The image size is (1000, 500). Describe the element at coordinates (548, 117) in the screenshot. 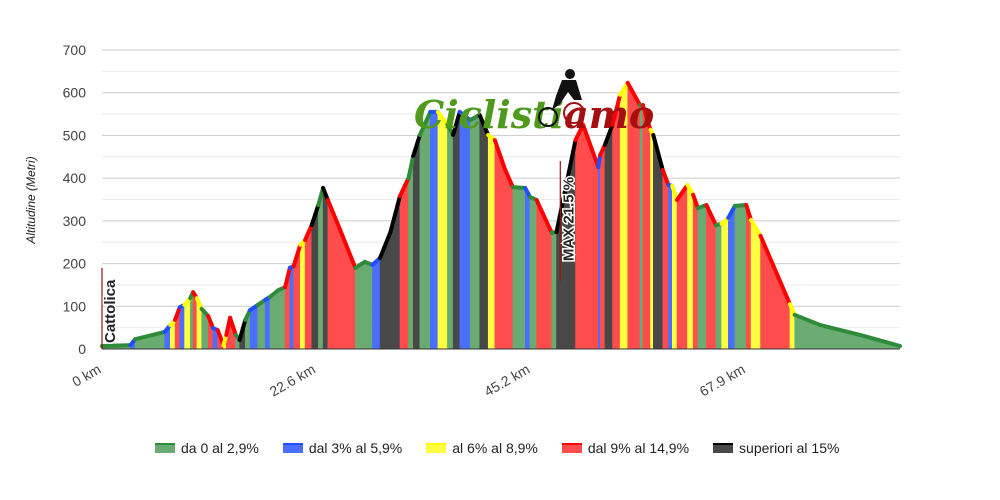

I see `cyclist-wheel-icon` at that location.